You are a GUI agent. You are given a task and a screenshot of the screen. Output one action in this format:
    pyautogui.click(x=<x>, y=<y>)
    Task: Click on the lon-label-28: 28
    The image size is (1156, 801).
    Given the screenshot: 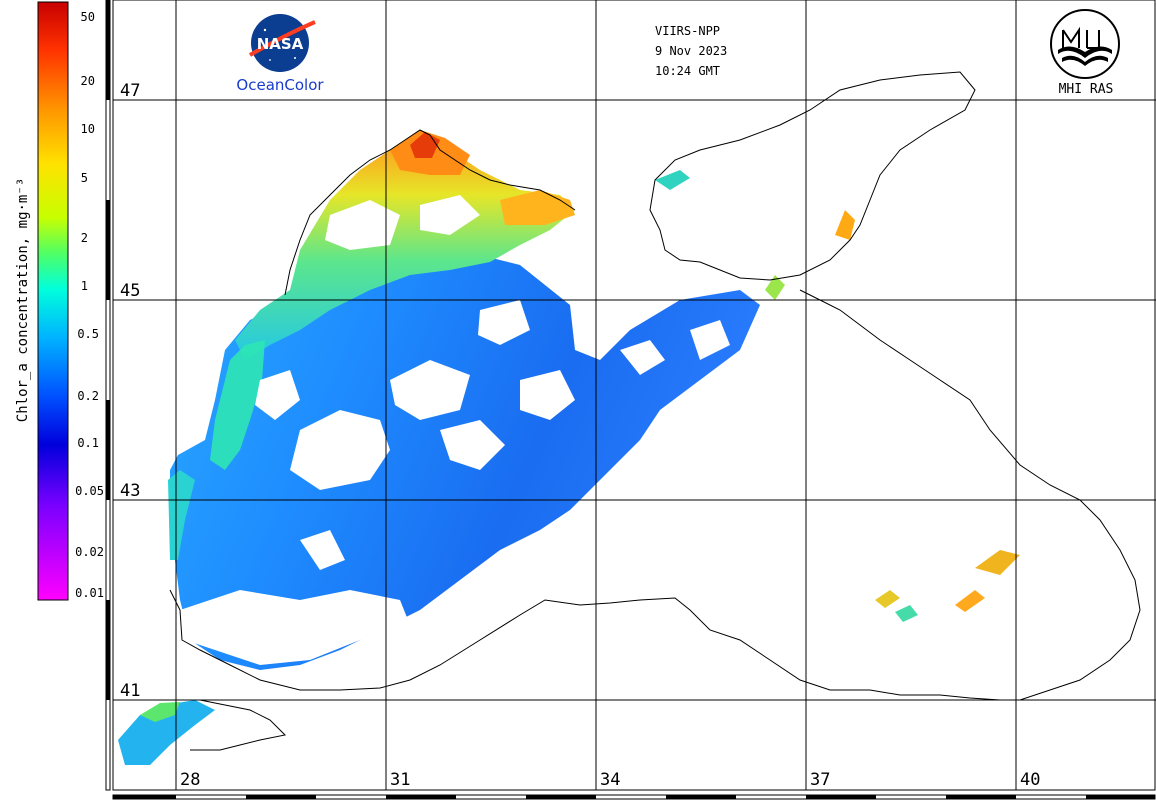 What is the action you would take?
    pyautogui.click(x=190, y=780)
    